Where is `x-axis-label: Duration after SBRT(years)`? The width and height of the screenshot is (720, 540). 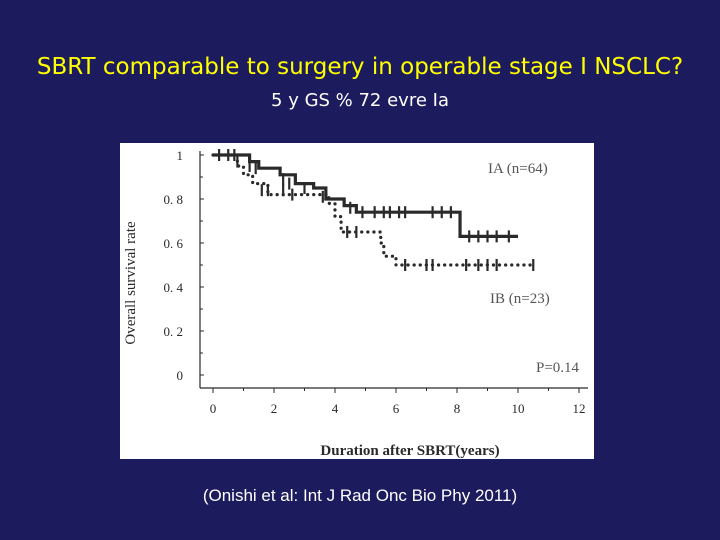
x-axis-label: Duration after SBRT(years) is located at coordinates (409, 451).